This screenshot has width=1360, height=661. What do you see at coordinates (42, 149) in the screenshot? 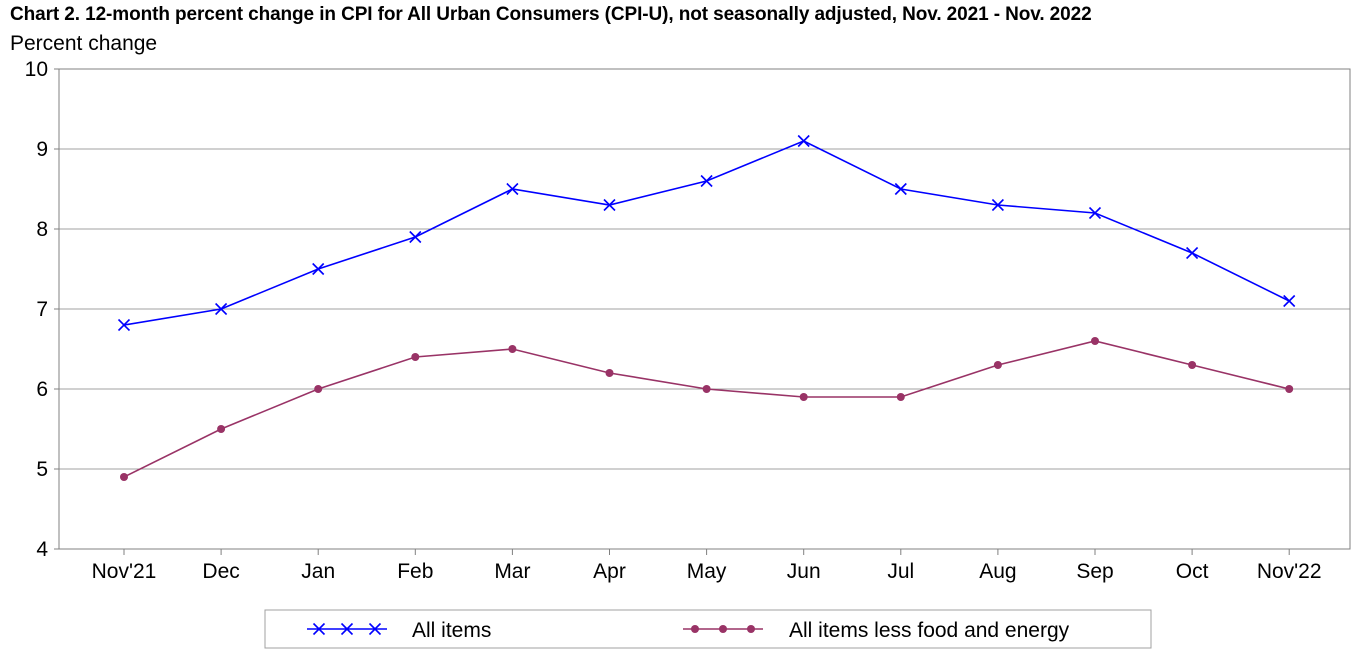
I see `y-tick-label: 9` at bounding box center [42, 149].